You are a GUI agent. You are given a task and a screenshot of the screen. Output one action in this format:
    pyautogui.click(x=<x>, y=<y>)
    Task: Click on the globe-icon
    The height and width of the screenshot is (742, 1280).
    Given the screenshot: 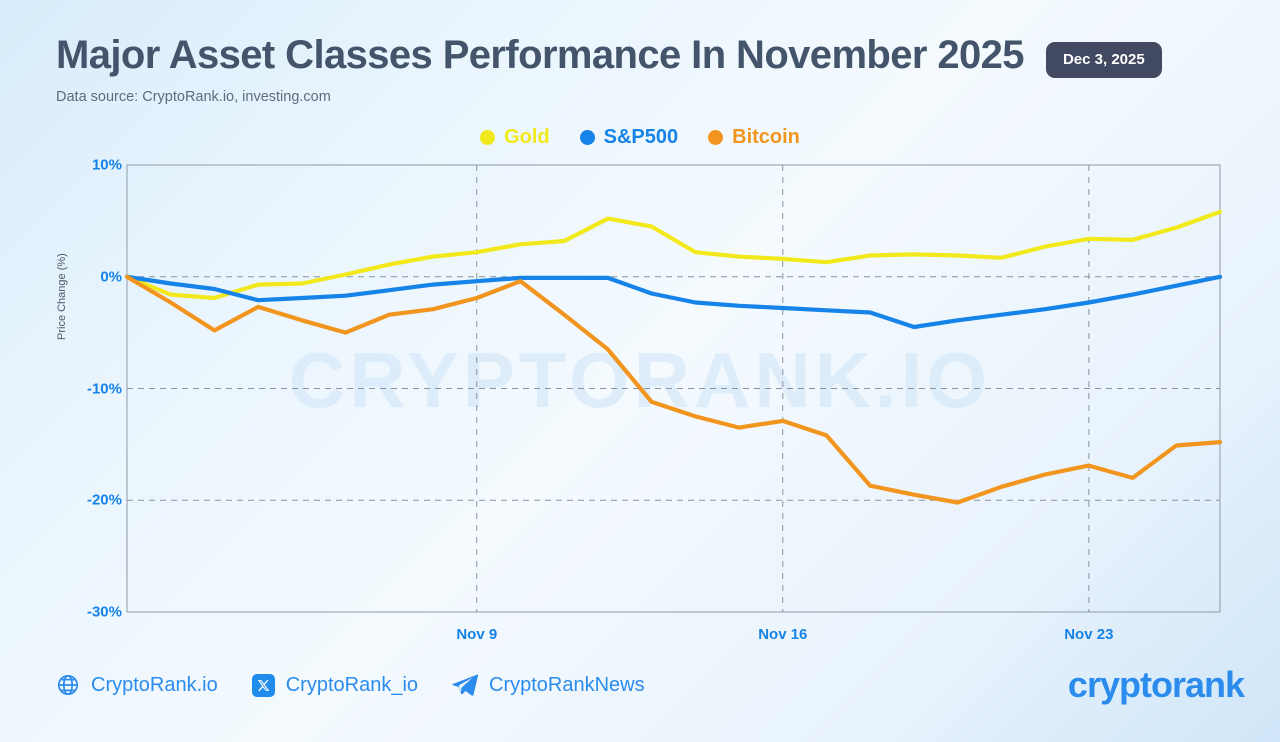 What is the action you would take?
    pyautogui.click(x=68, y=685)
    